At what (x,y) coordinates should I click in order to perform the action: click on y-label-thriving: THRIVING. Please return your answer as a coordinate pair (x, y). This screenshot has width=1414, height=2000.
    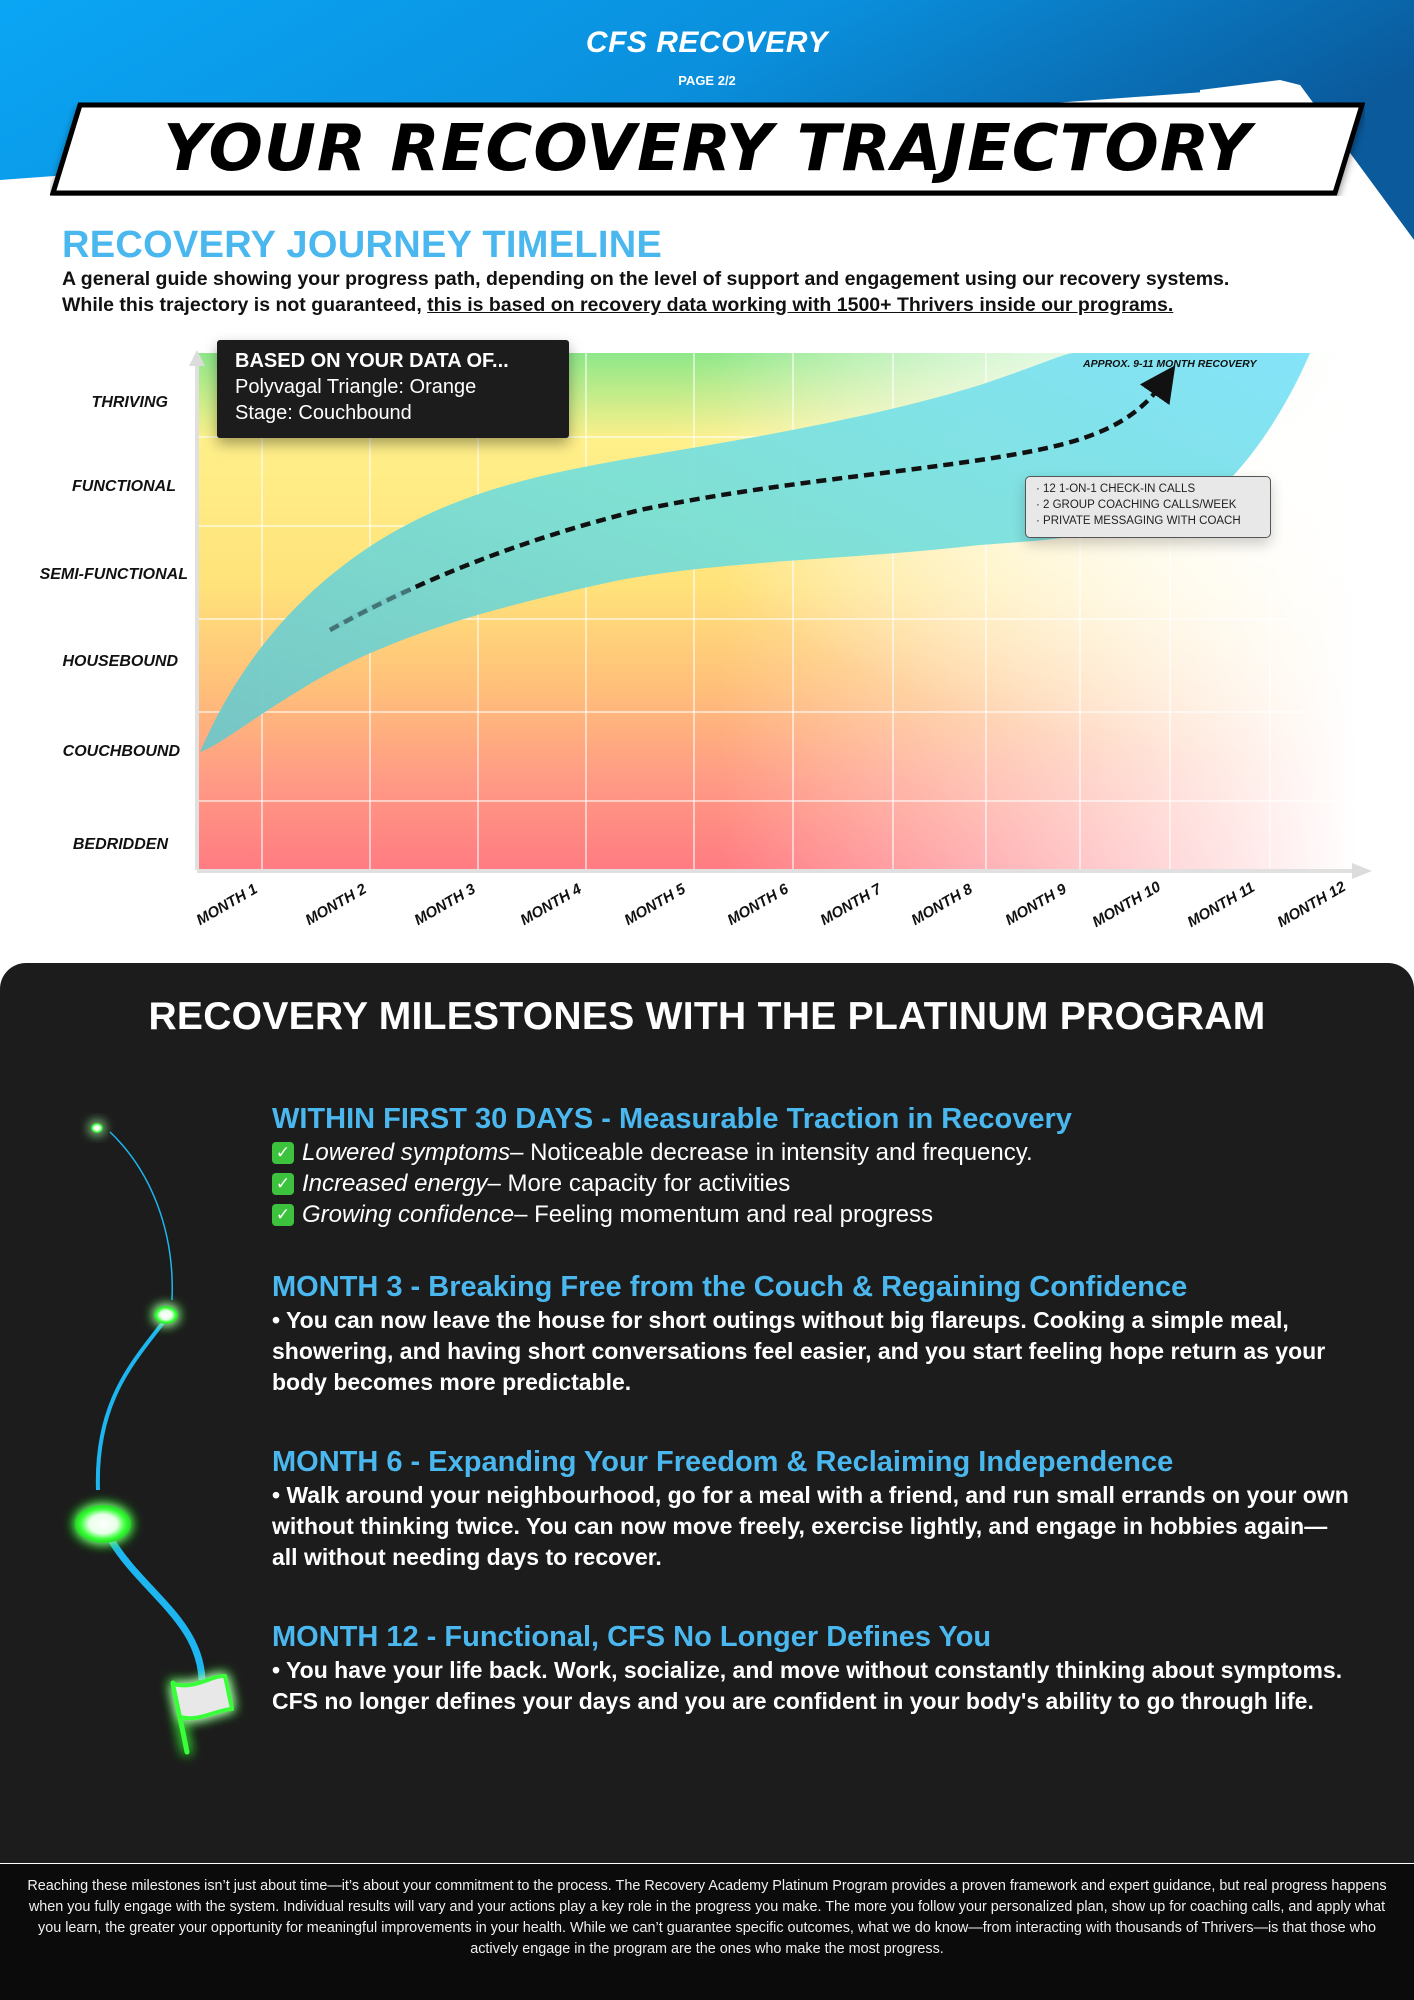
    Looking at the image, I should click on (129, 402).